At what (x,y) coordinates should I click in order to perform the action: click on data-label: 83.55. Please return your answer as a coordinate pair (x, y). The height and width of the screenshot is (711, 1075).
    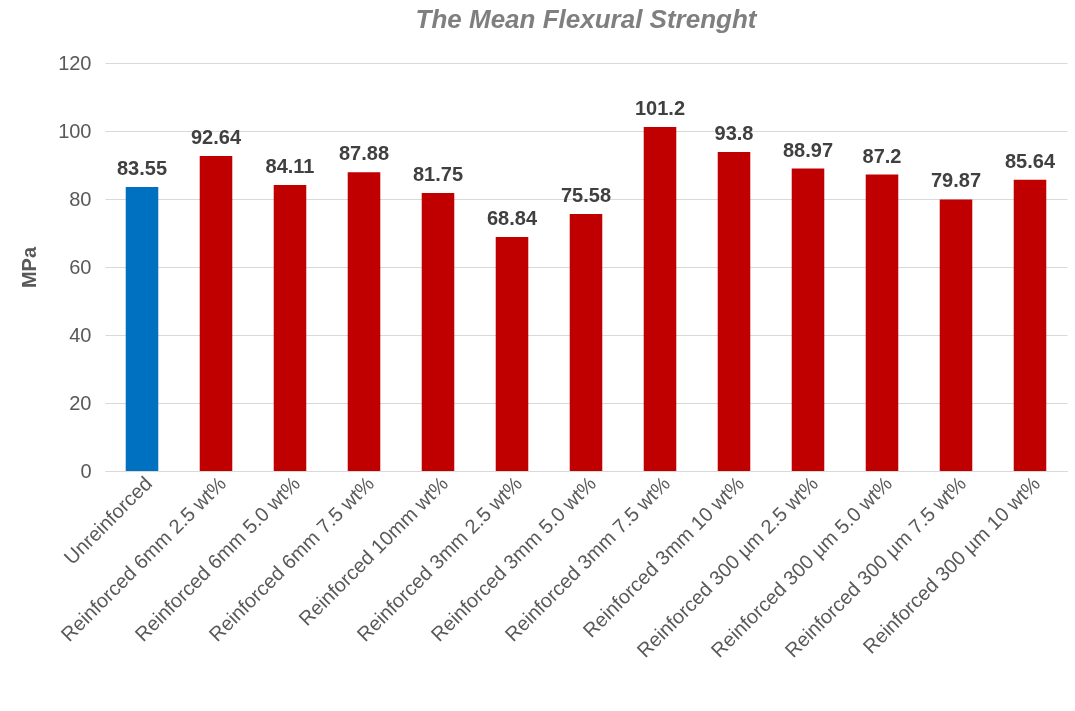
    Looking at the image, I should click on (142, 167).